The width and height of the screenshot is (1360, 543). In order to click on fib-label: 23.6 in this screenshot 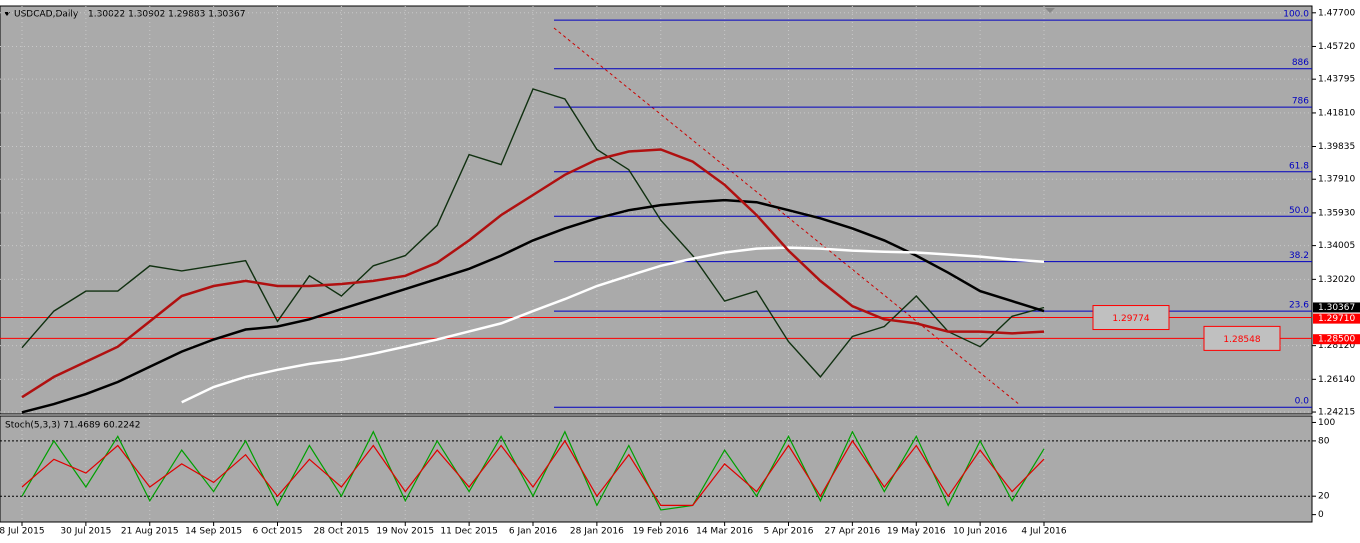, I will do `click(1299, 306)`.